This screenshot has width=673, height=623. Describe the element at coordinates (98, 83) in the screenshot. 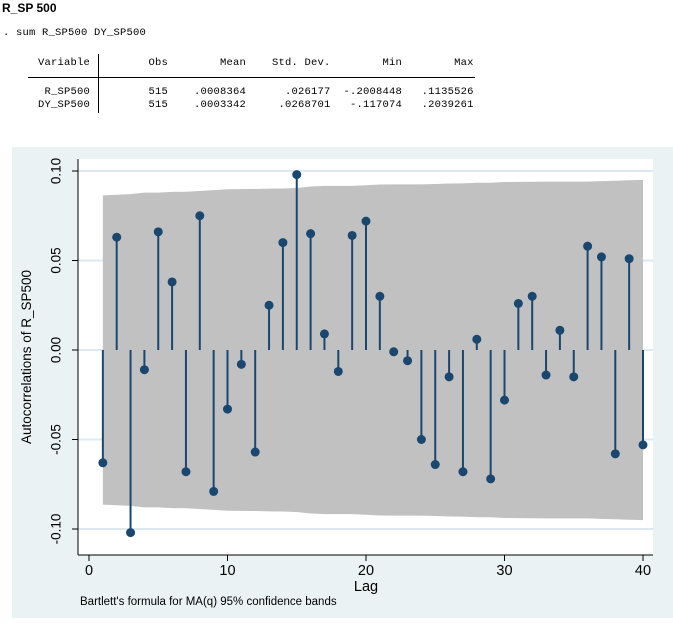

I see `table-vertical-rule` at that location.